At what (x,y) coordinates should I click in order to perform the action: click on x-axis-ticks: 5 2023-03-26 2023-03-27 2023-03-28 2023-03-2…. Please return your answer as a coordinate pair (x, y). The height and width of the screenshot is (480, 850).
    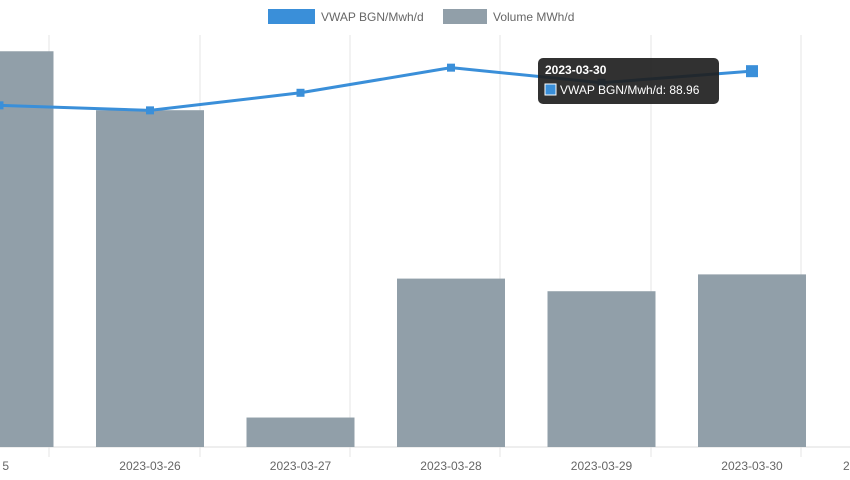
    Looking at the image, I should click on (426, 466).